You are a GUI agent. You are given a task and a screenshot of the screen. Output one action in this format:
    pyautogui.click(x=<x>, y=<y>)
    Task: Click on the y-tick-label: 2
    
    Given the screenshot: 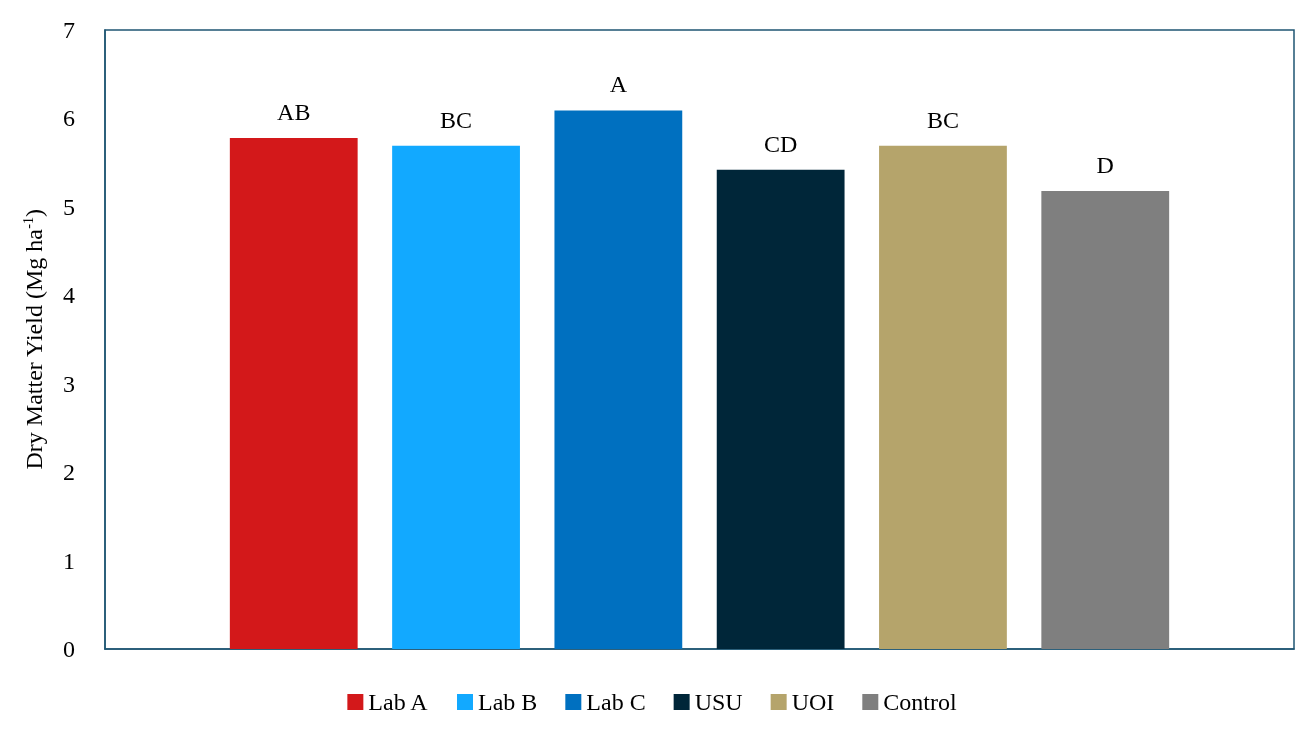 What is the action you would take?
    pyautogui.click(x=69, y=472)
    